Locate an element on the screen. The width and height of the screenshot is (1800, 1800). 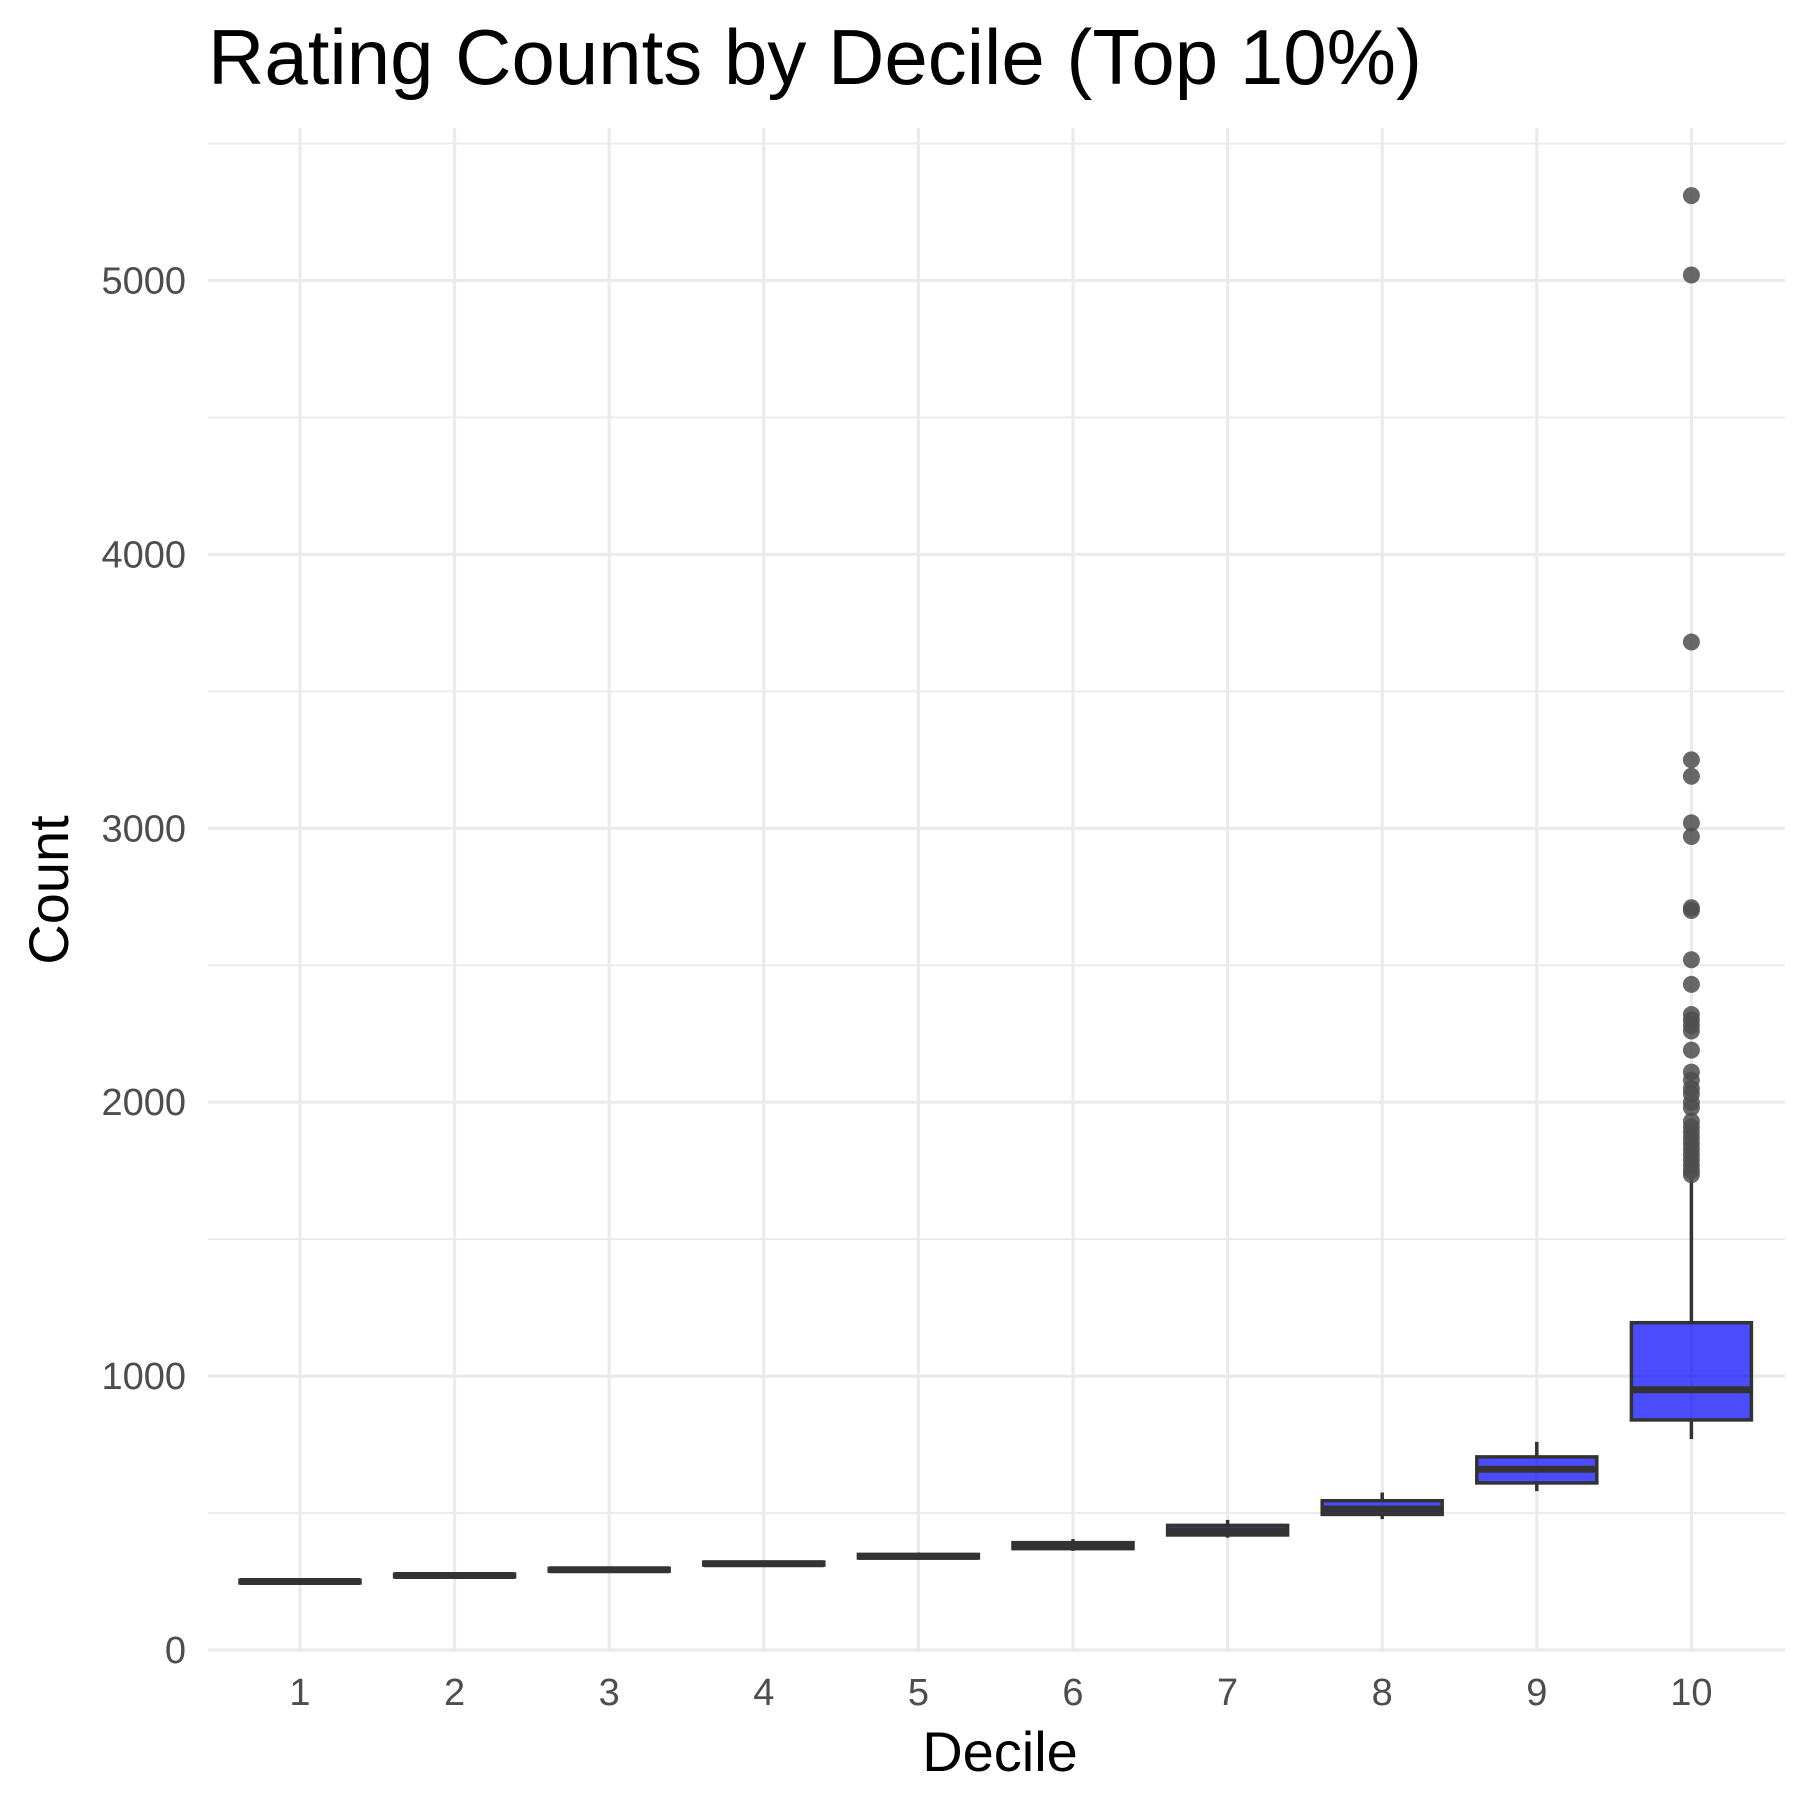
x-tick-label: 2 is located at coordinates (454, 1693).